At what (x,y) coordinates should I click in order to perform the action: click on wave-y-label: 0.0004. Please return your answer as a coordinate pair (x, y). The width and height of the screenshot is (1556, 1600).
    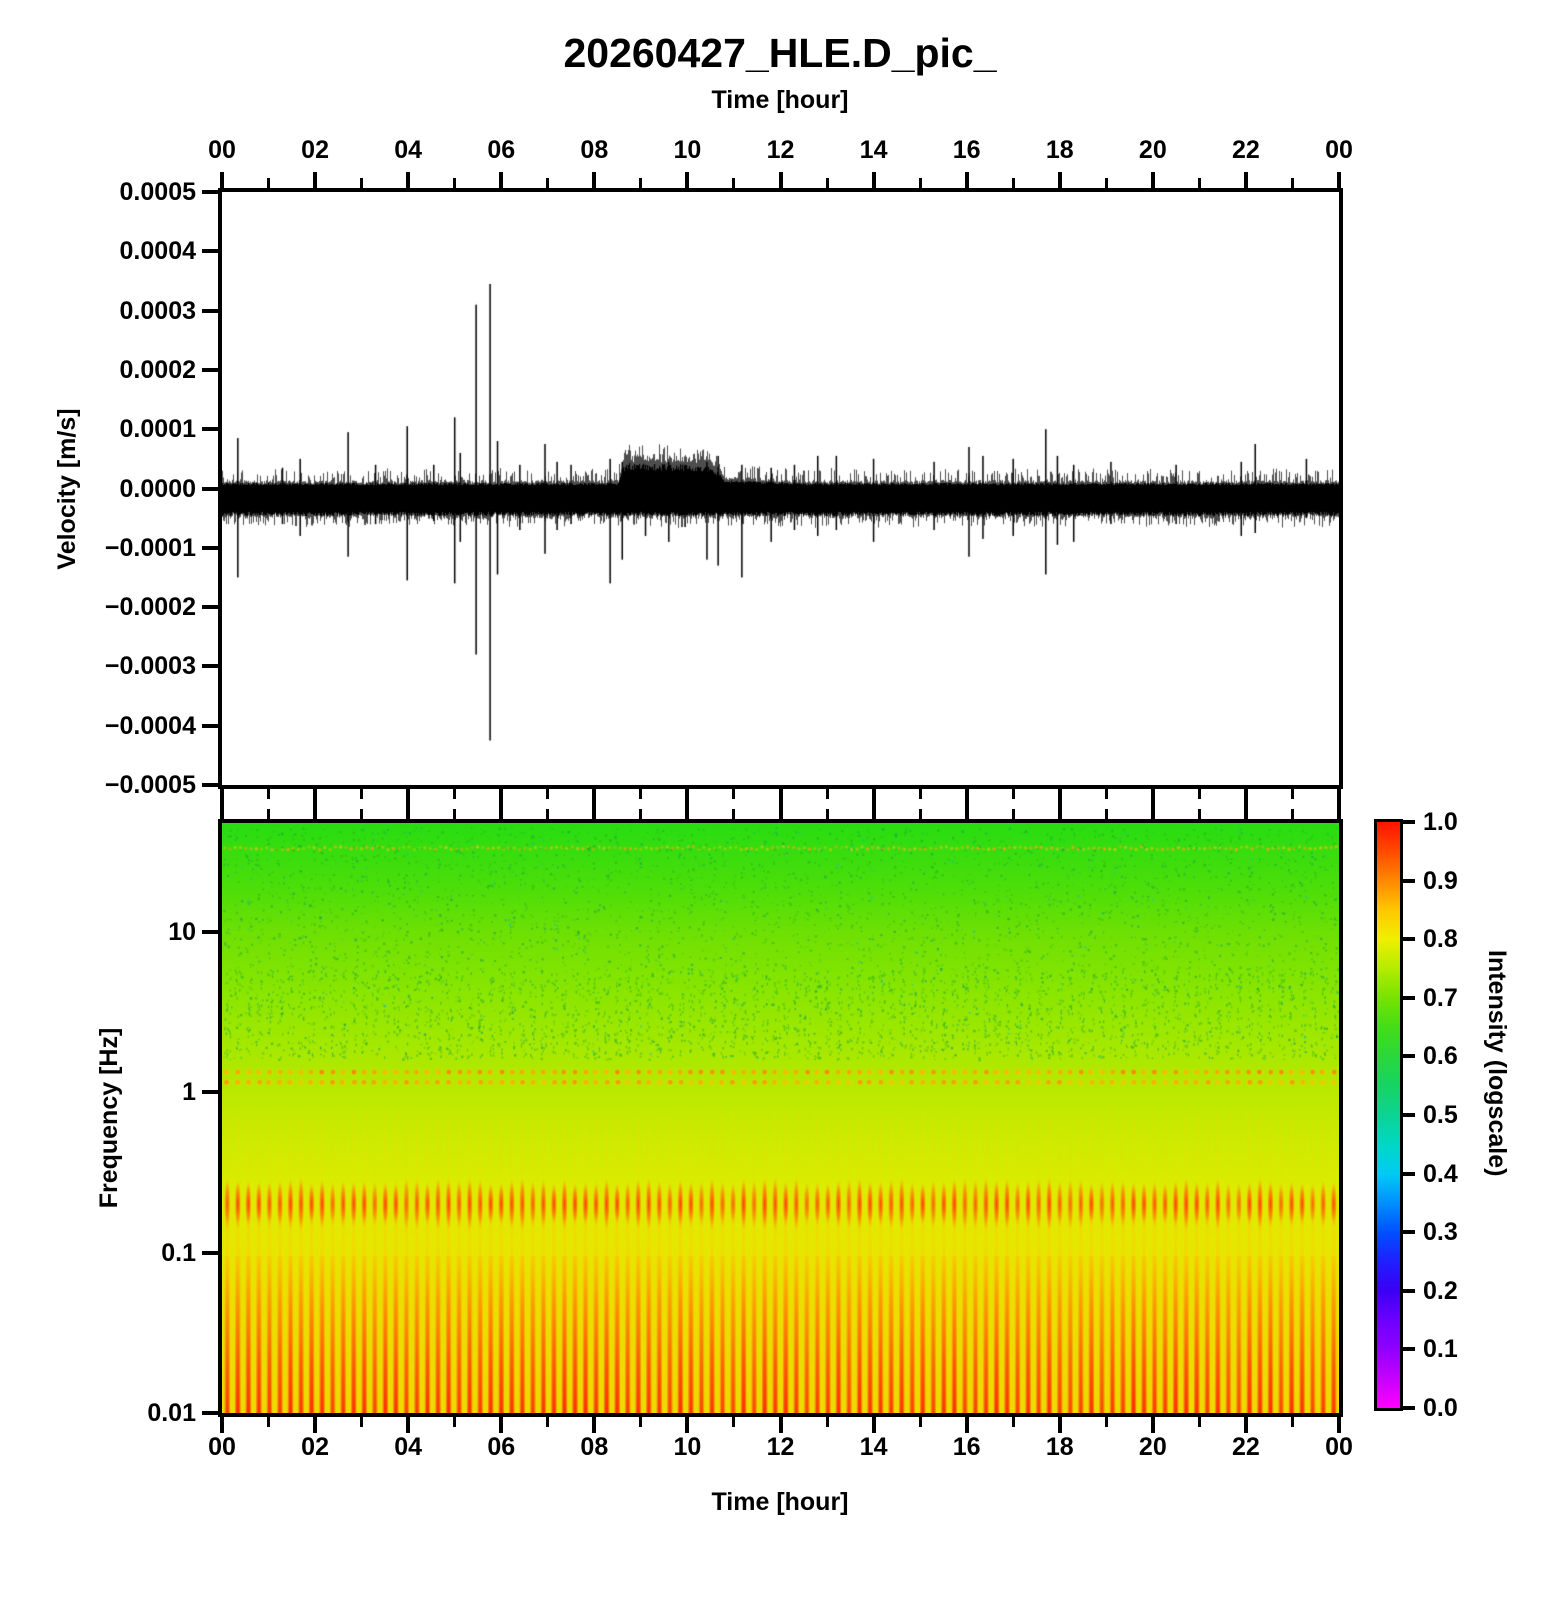
    Looking at the image, I should click on (157, 251).